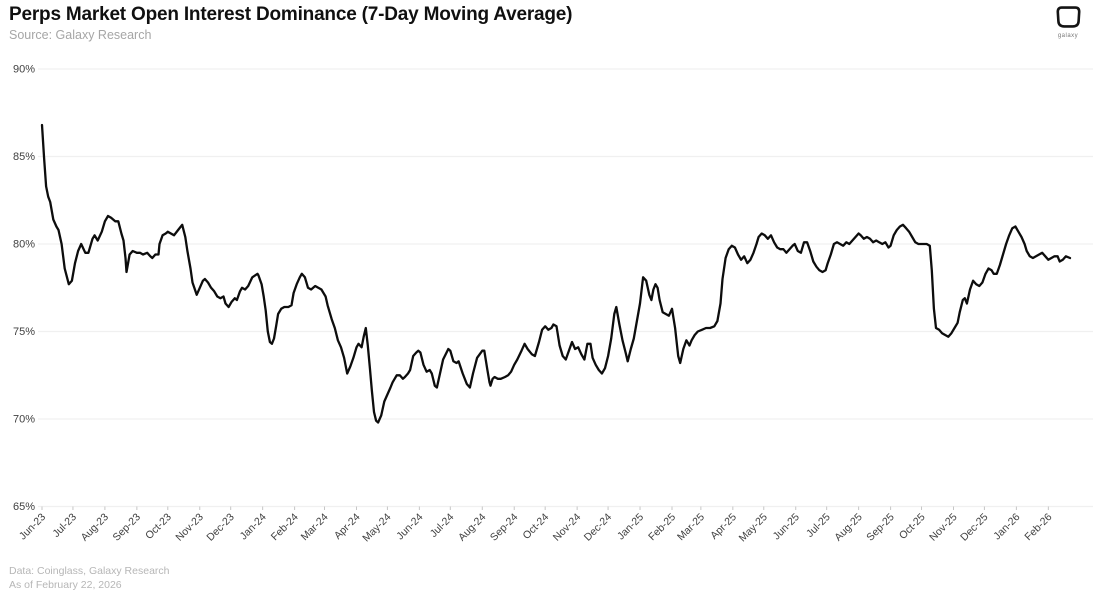 Image resolution: width=1100 pixels, height=605 pixels. What do you see at coordinates (442, 525) in the screenshot?
I see `x-tick-label: Jul-24` at bounding box center [442, 525].